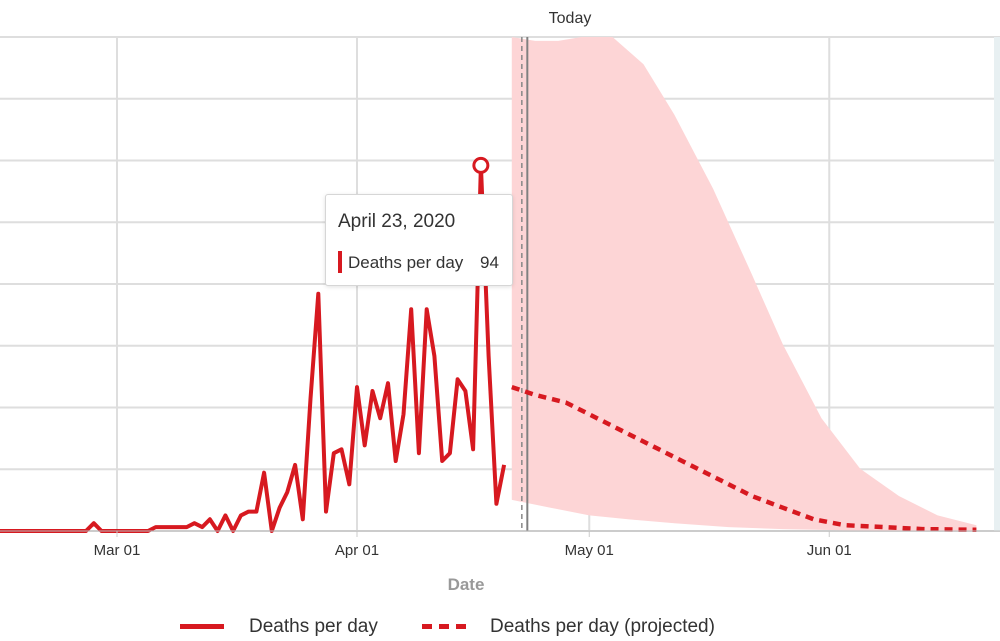 The height and width of the screenshot is (641, 1000). Describe the element at coordinates (500, 544) in the screenshot. I see `x-axis: Mar 01 Apr 01 May 01 Jun 01` at that location.